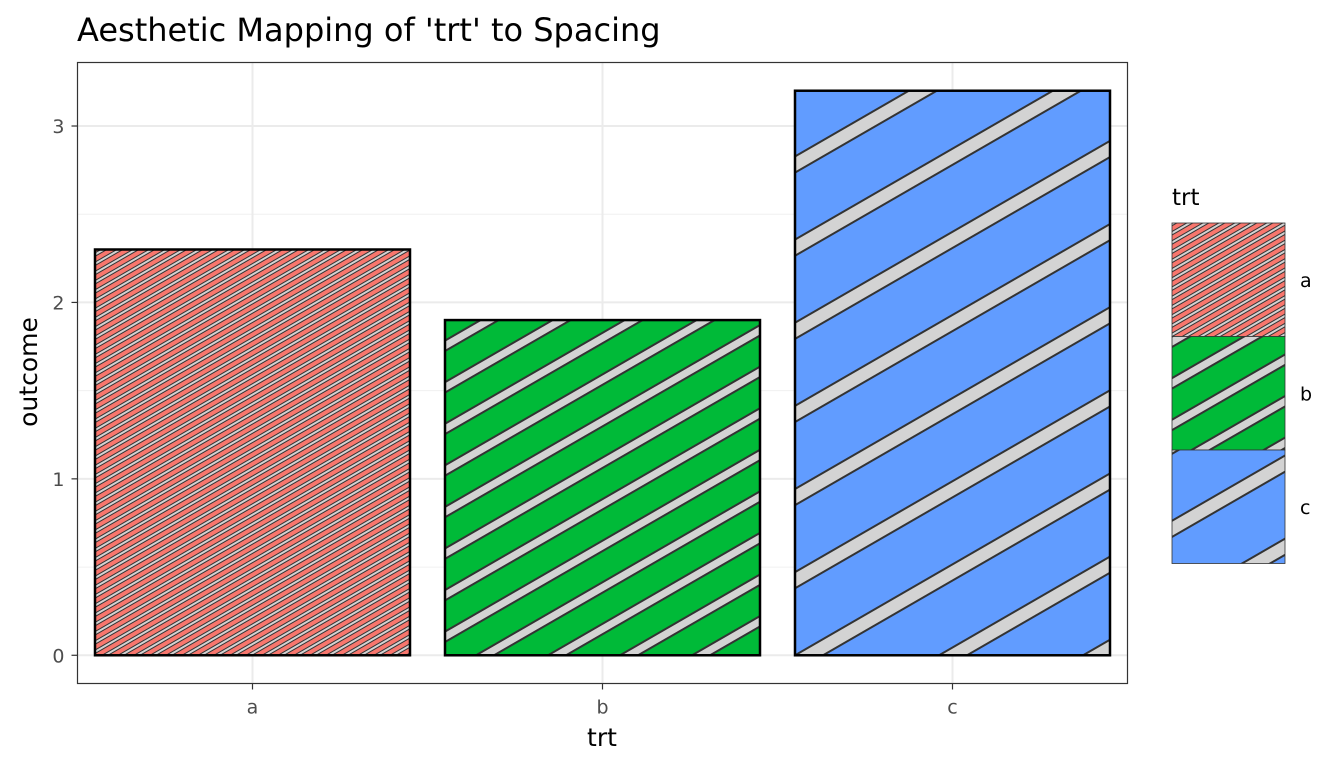  I want to click on legend-key-b, so click(1228, 393).